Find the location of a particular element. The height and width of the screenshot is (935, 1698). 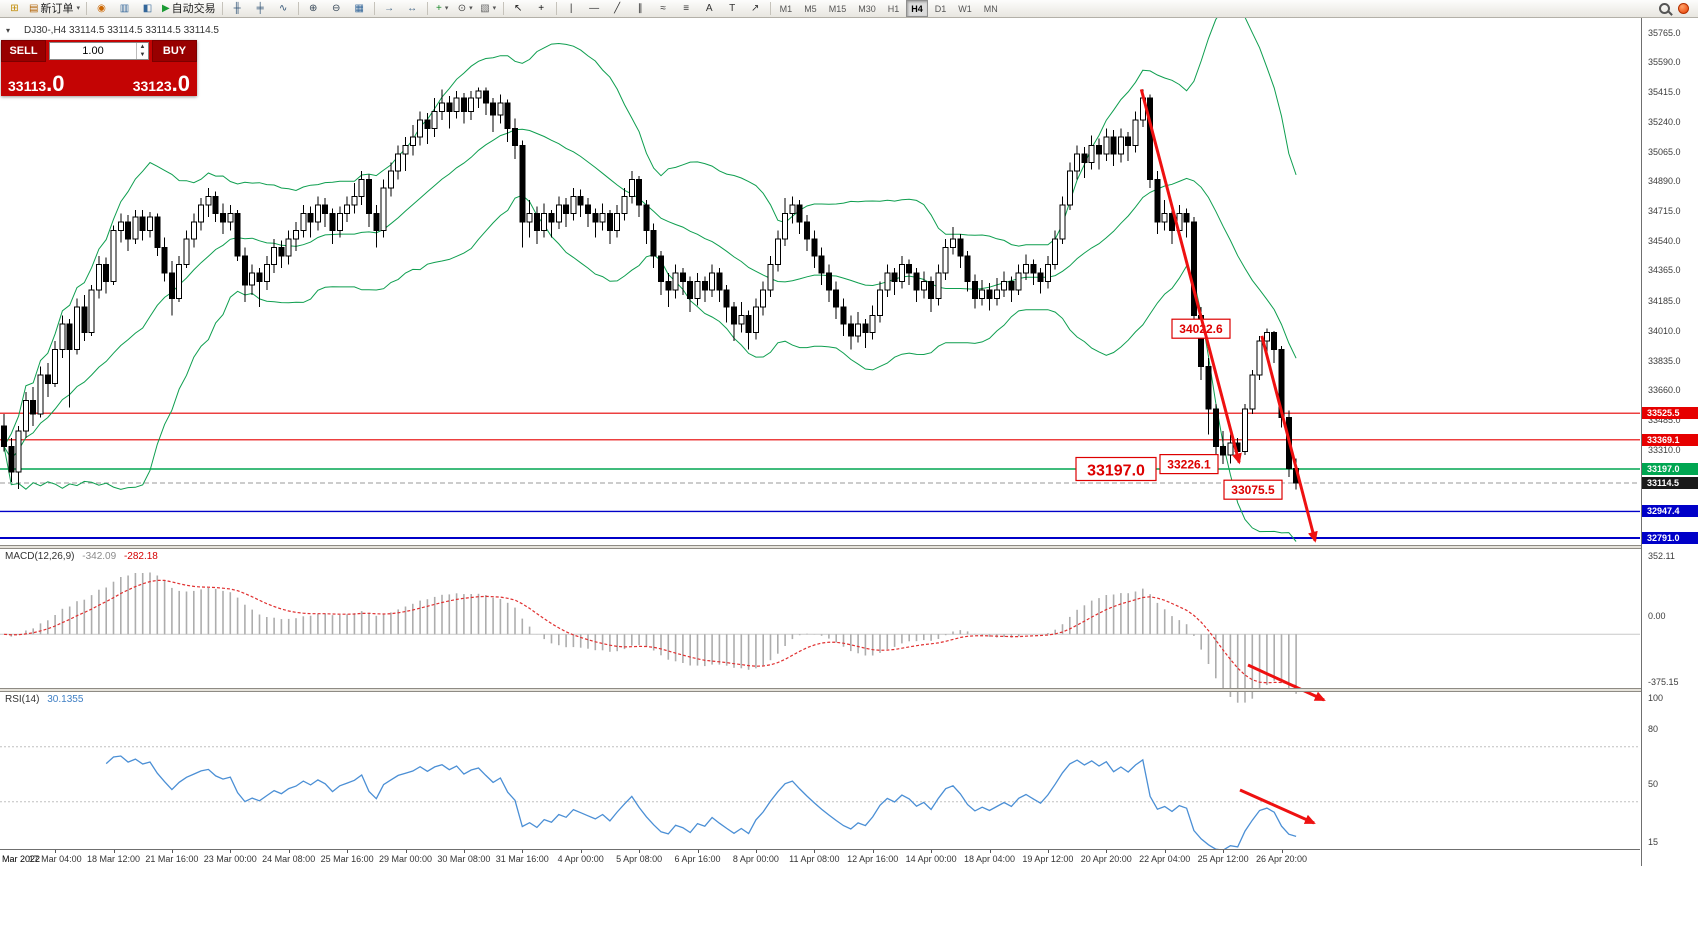

period-menu-icon: ⊙ ▾ is located at coordinates (465, 9).